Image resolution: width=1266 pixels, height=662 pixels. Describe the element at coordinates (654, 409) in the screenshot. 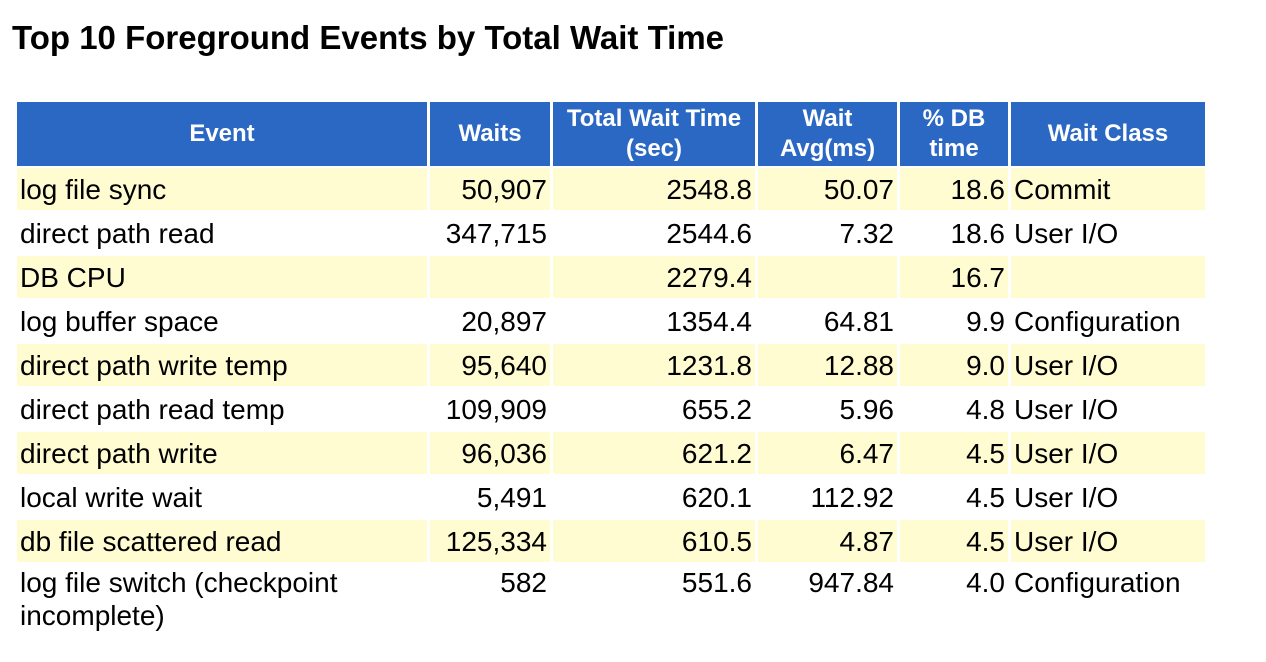

I see `cell-total-wait-time: 655.2` at that location.